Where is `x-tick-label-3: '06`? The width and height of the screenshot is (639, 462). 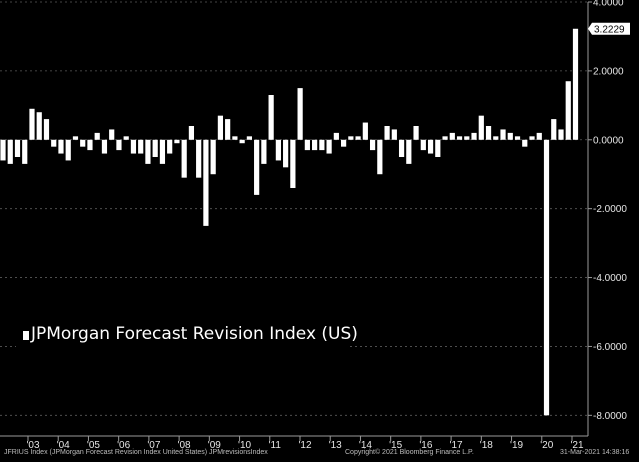
x-tick-label-3: '06 is located at coordinates (123, 445).